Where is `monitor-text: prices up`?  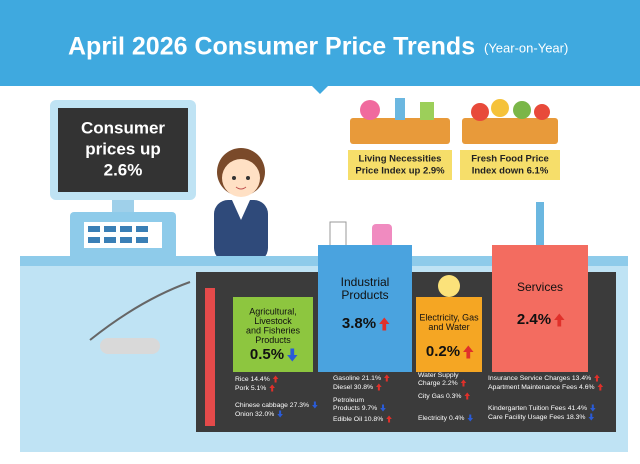
monitor-text: prices up is located at coordinates (123, 148).